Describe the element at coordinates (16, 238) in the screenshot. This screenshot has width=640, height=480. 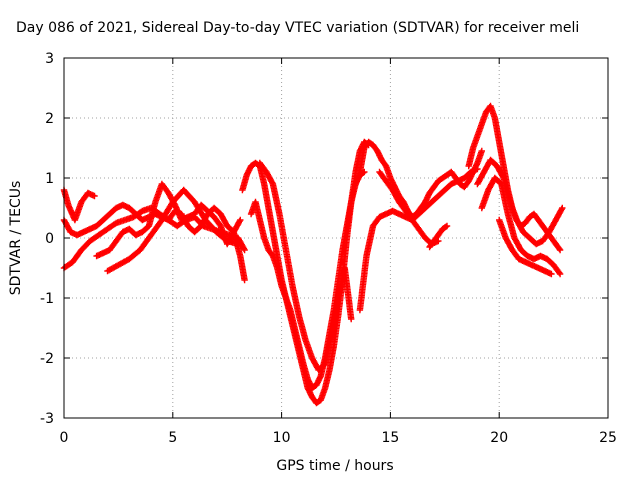
I see `y-axis-label: SDTVAR / TECUs` at that location.